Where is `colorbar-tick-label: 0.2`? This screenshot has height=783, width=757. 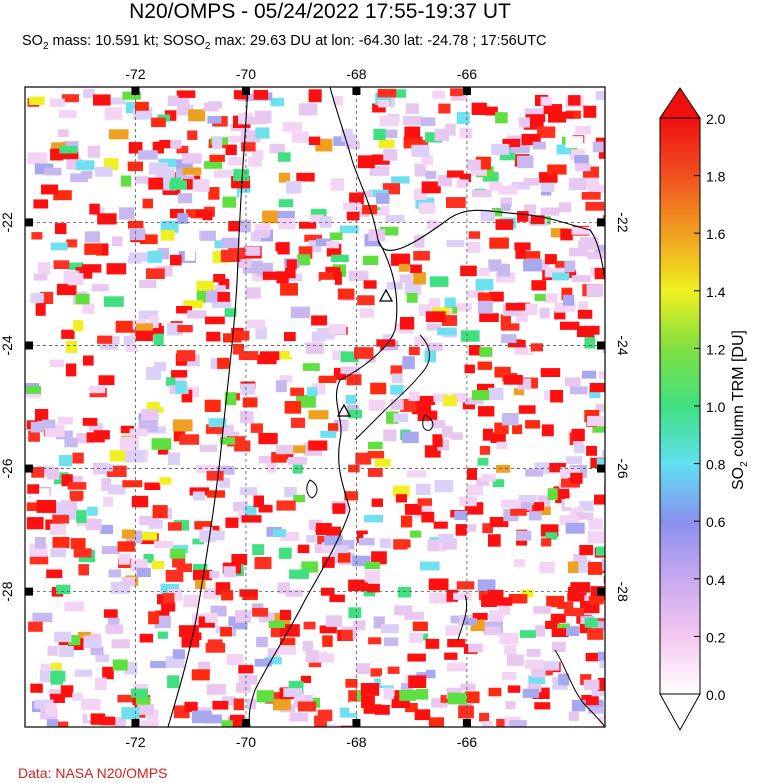
colorbar-tick-label: 0.2 is located at coordinates (716, 637).